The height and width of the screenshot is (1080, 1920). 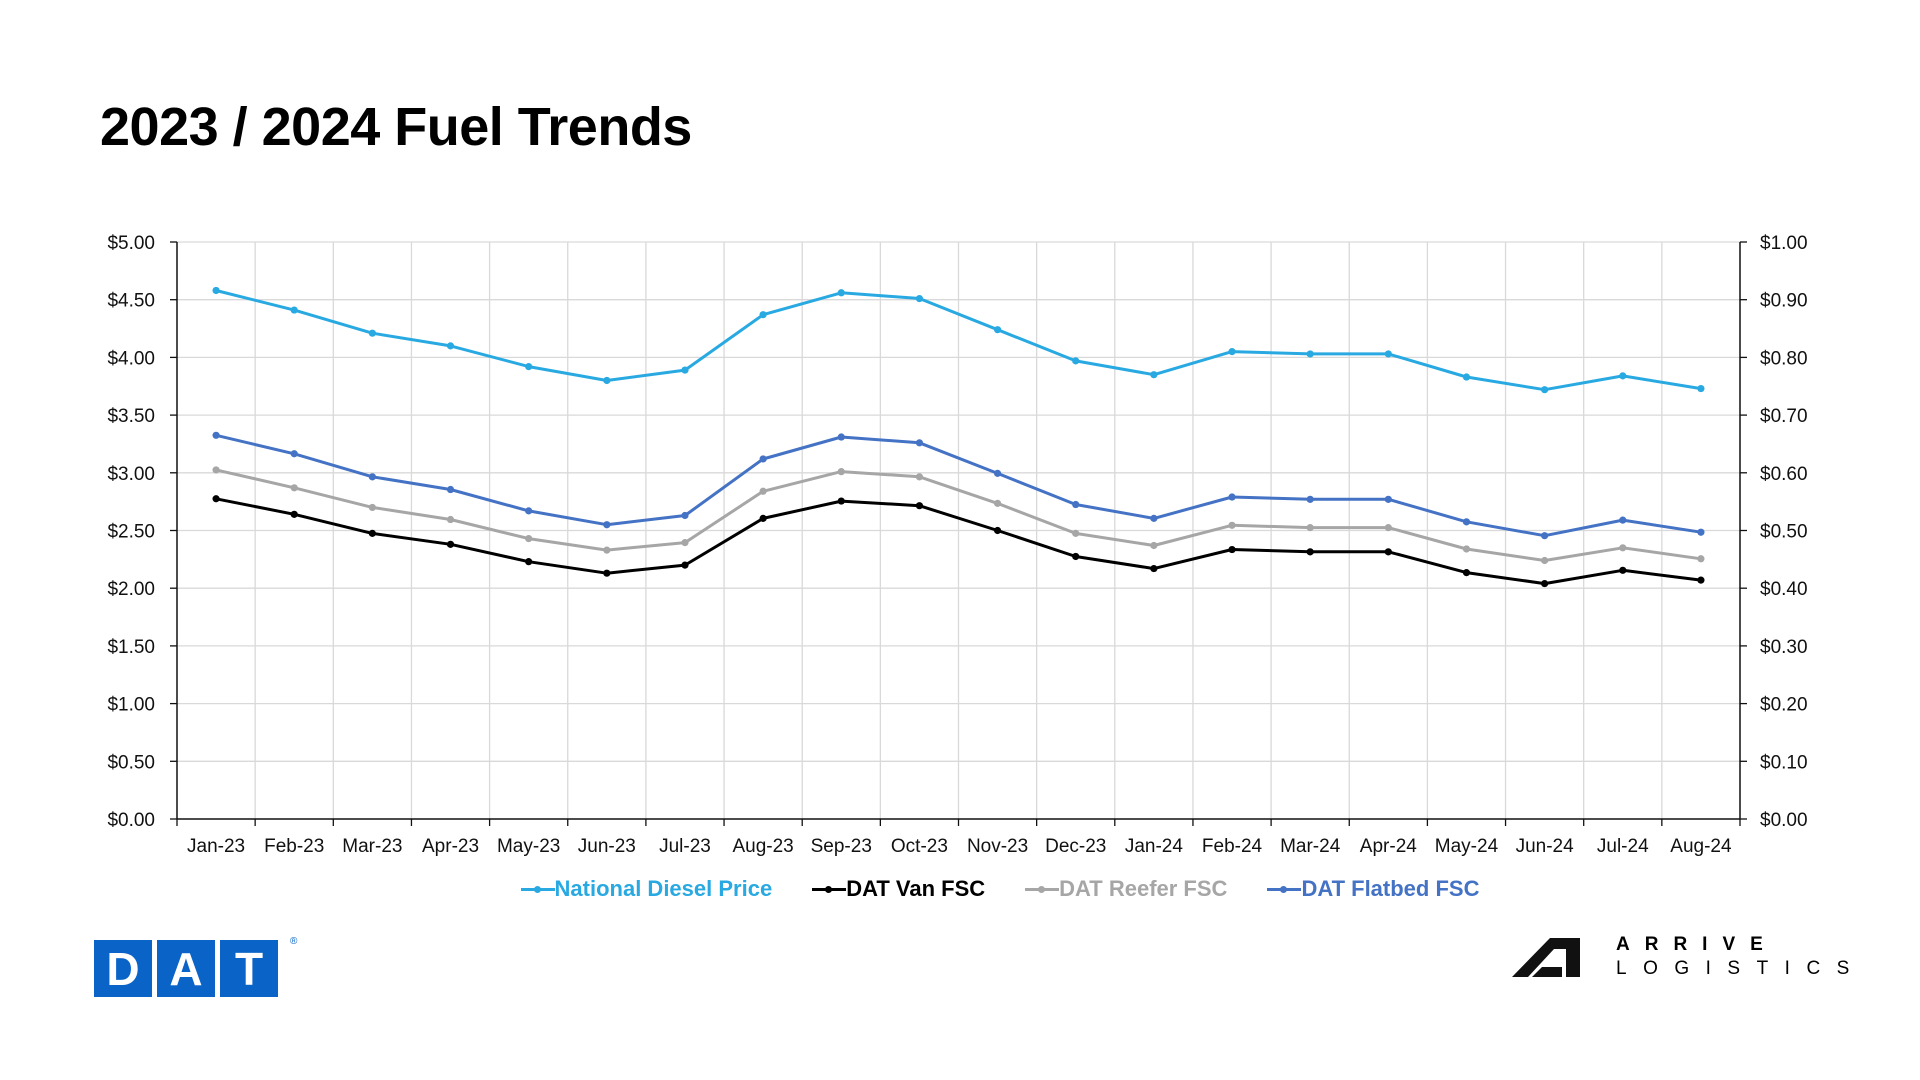 What do you see at coordinates (997, 846) in the screenshot?
I see `x-tick-label: Nov-23` at bounding box center [997, 846].